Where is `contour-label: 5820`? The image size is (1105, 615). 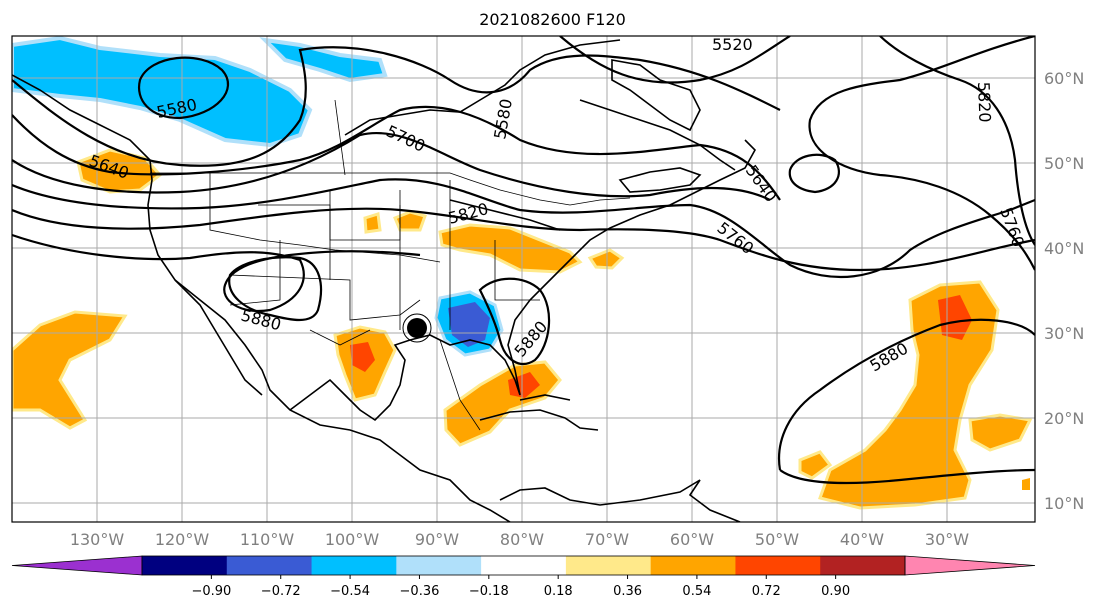
contour-label: 5820 is located at coordinates (984, 101).